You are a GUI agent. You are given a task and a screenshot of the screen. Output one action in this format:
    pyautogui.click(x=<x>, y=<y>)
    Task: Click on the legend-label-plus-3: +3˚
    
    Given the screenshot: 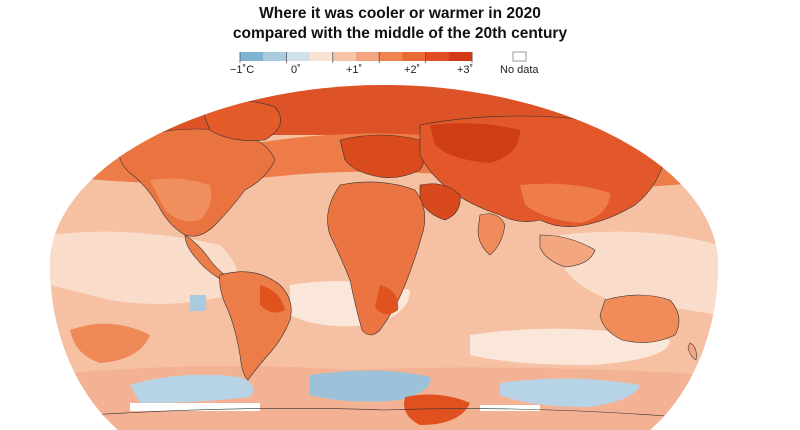 What is the action you would take?
    pyautogui.click(x=465, y=70)
    